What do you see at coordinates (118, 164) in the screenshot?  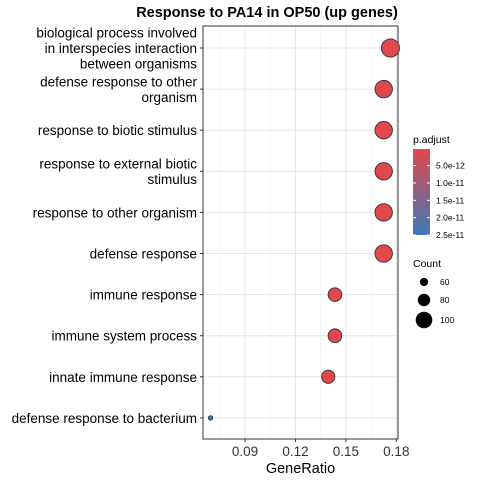 I see `category-label-line: response to external biotic` at bounding box center [118, 164].